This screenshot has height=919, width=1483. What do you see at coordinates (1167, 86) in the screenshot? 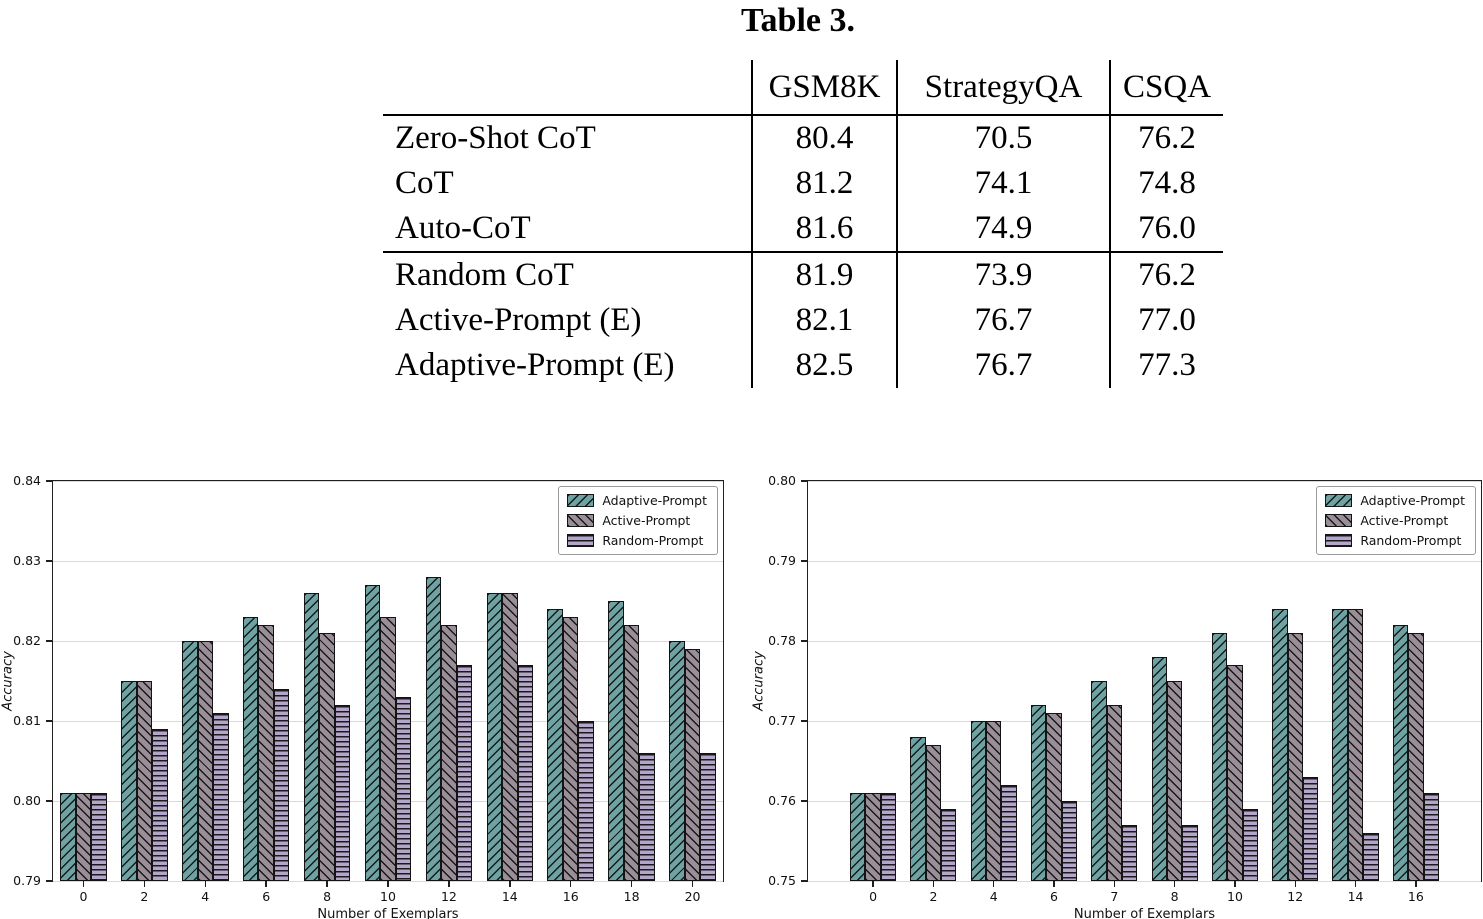
I see `table-header-csqa: CSQA` at bounding box center [1167, 86].